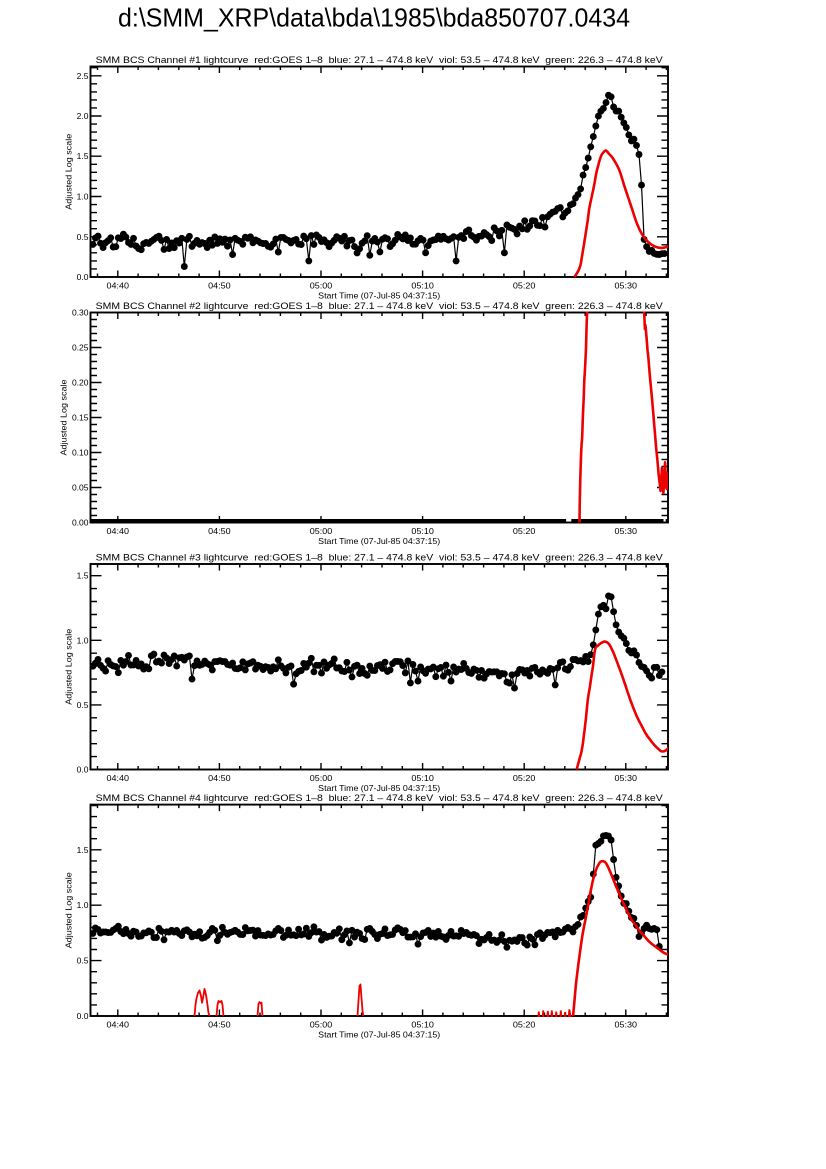 The image size is (826, 1169). I want to click on svg-text: 2.5, so click(83, 76).